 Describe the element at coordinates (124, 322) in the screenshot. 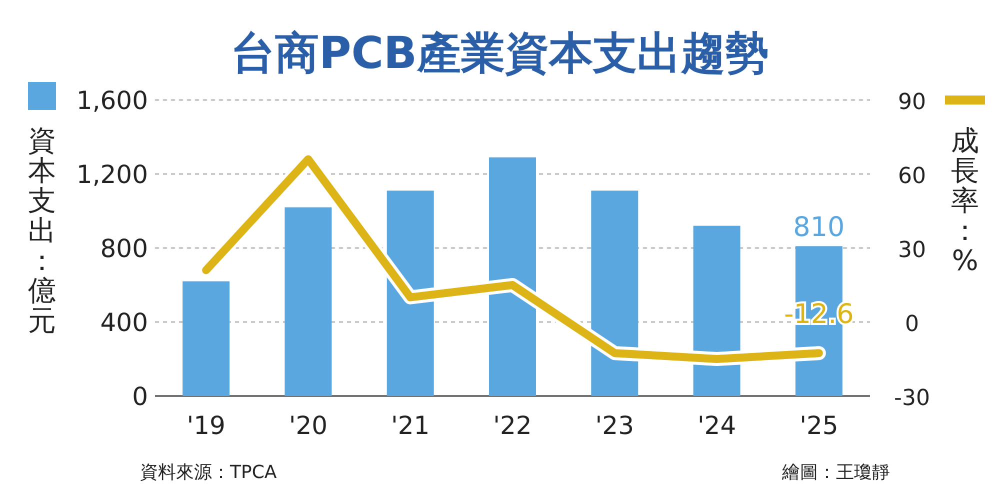

I see `y-tick-label: 400` at that location.